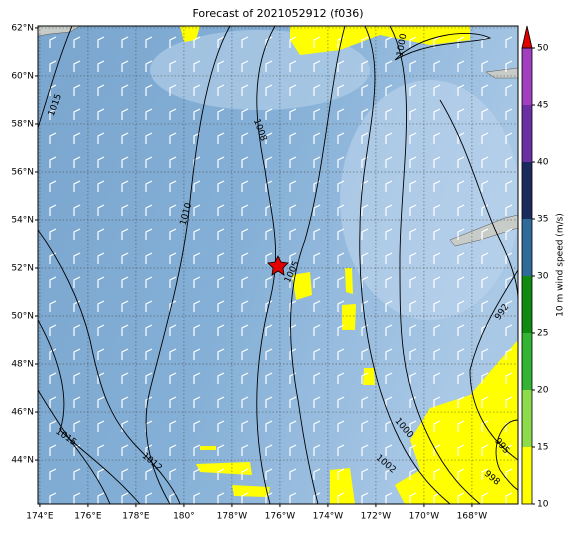  I want to click on y-tick-label: 58°N, so click(22, 124).